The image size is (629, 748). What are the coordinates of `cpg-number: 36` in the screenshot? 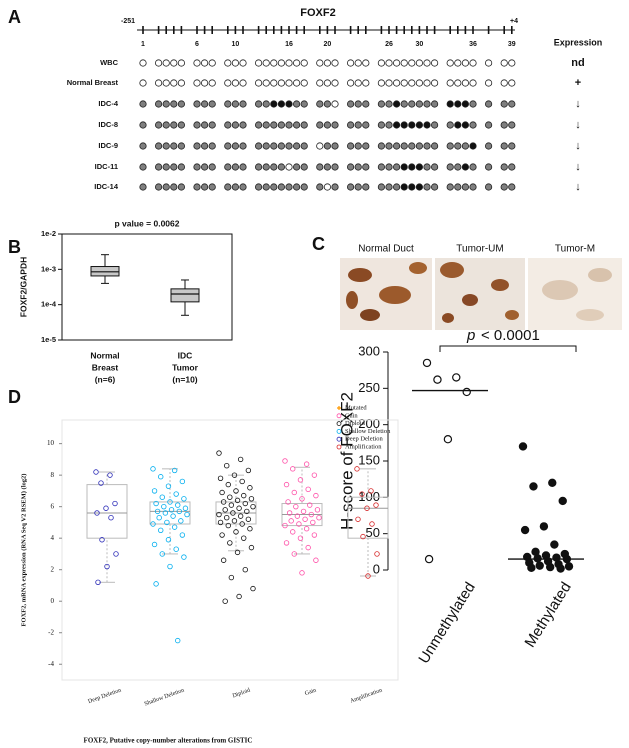 It's located at (473, 44).